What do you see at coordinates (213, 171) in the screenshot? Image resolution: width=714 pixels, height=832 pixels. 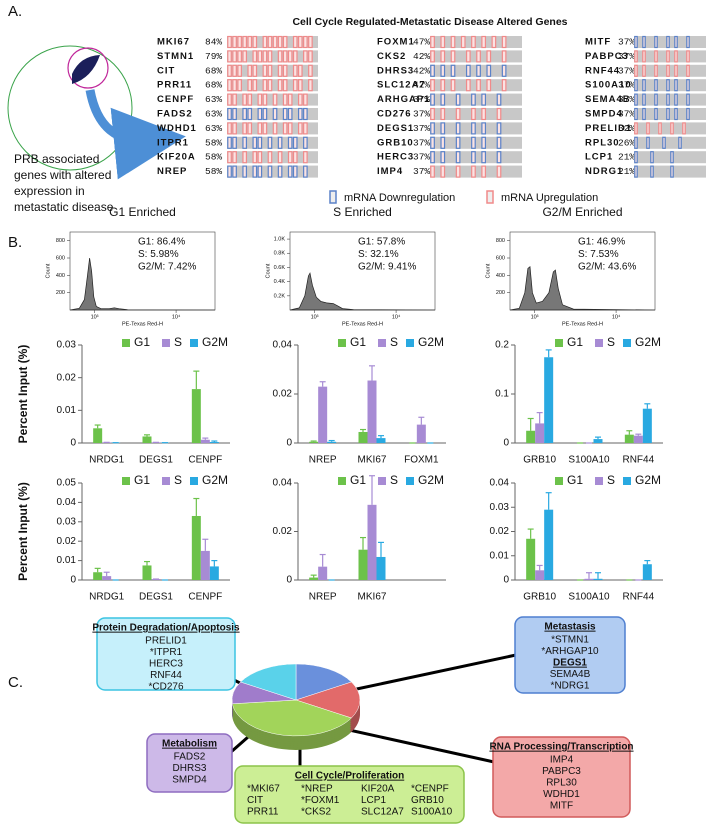 I see `gene-percent: 58%` at bounding box center [213, 171].